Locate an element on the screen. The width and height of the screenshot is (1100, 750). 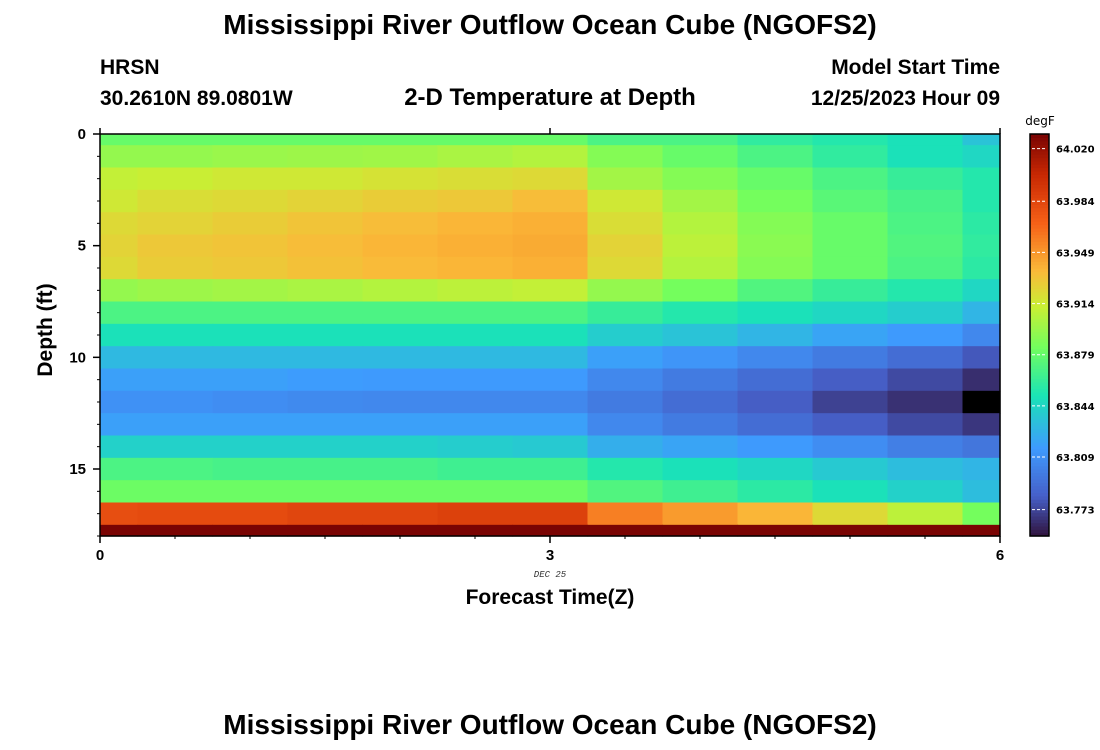
colorbar-tick-label: 63.949 is located at coordinates (1075, 253).